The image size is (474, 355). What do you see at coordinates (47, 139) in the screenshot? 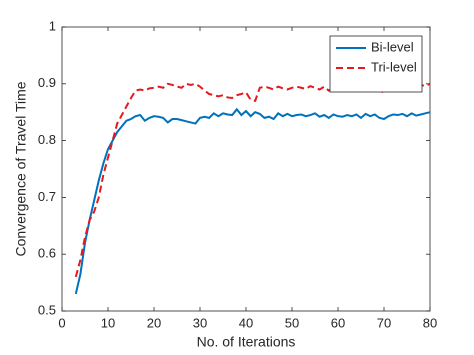
I see `y-tick-label: 0.8` at bounding box center [47, 139].